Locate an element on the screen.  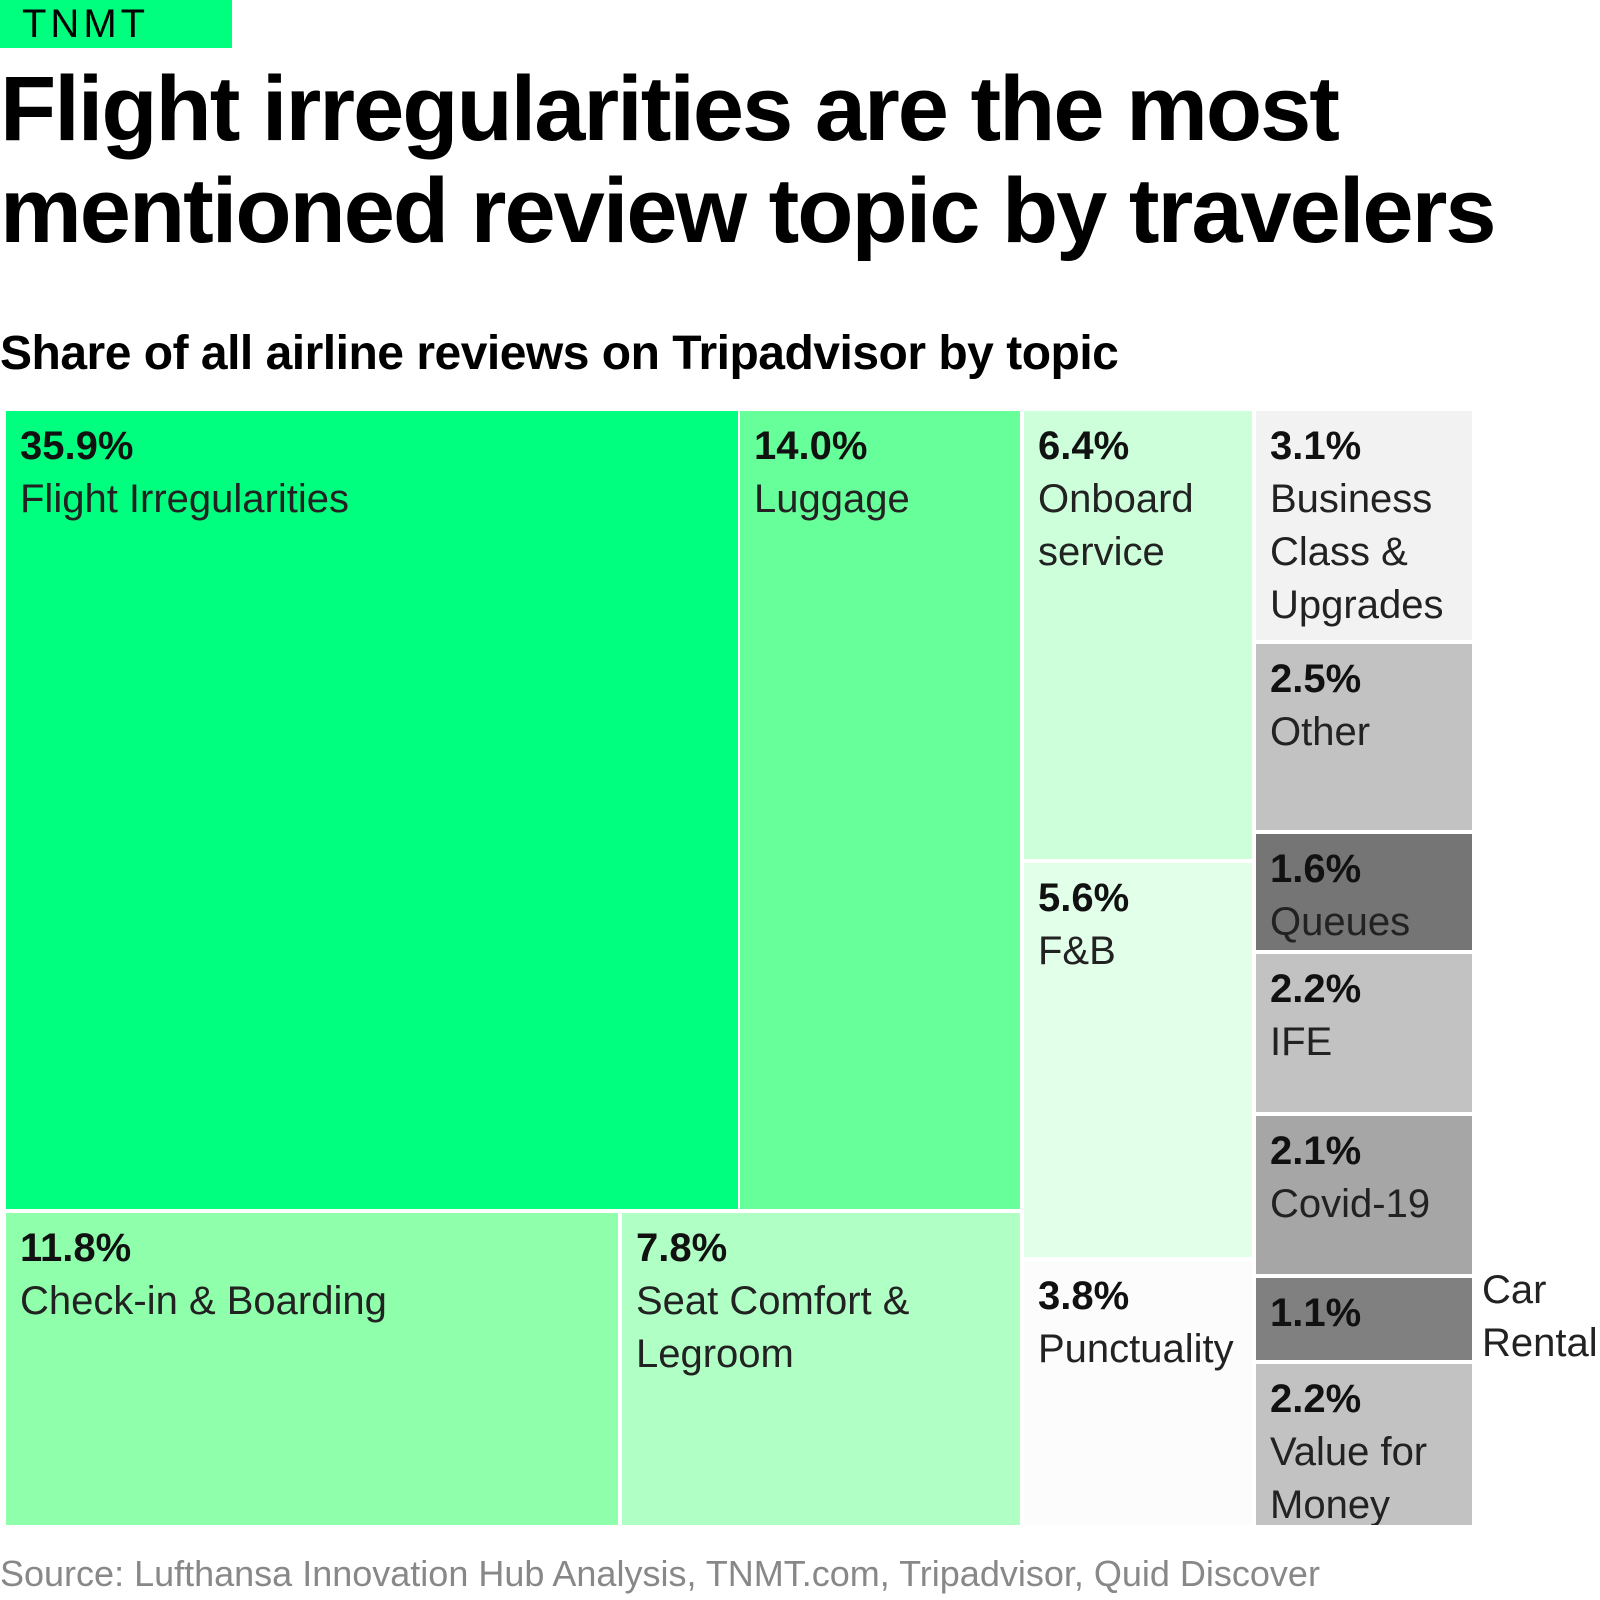
brand-logo: TNMT is located at coordinates (116, 24).